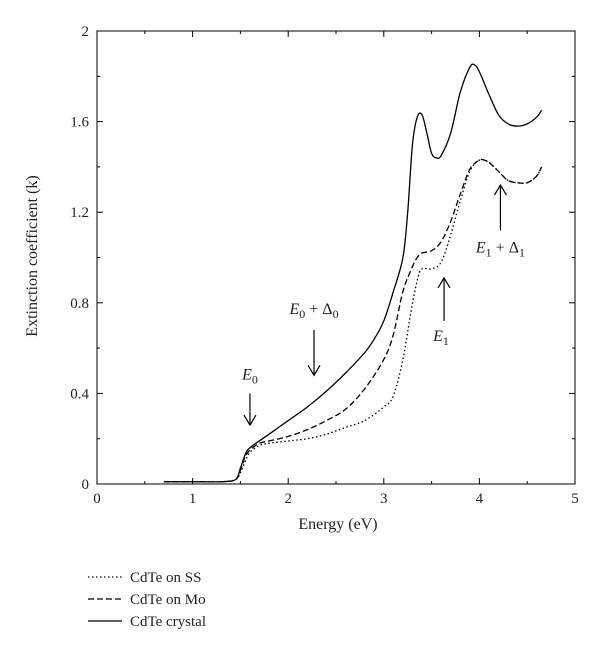 The image size is (600, 653). I want to click on y-tick-label: 2, so click(86, 32).